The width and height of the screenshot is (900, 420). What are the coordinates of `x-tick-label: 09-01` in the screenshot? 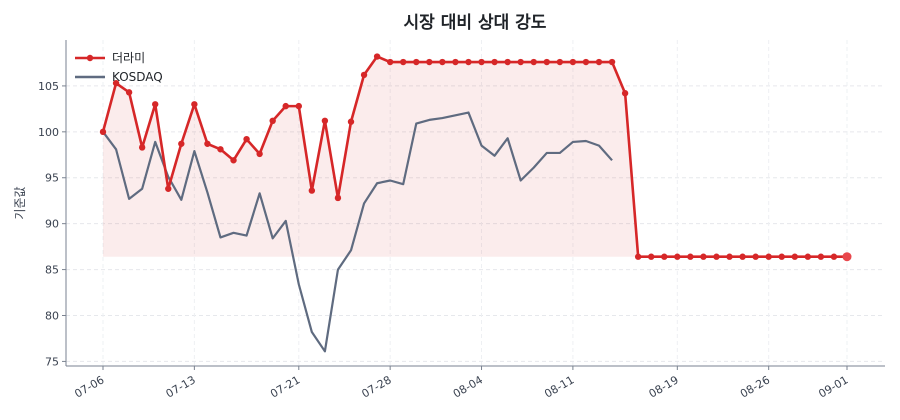 It's located at (833, 386).